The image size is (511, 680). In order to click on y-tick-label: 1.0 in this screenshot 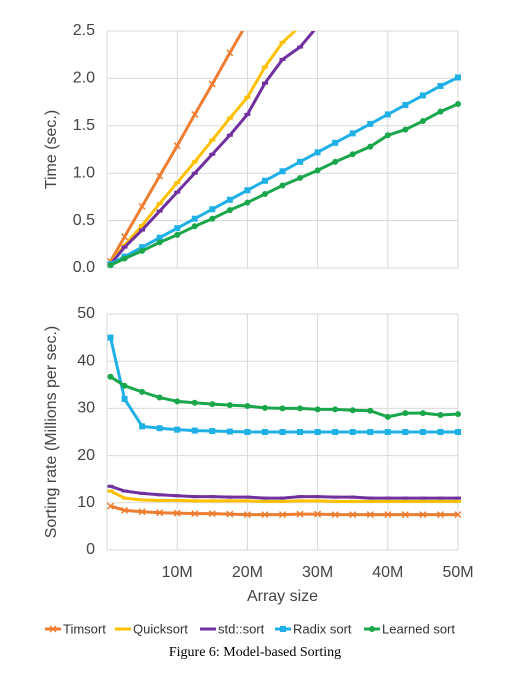, I will do `click(84, 172)`.